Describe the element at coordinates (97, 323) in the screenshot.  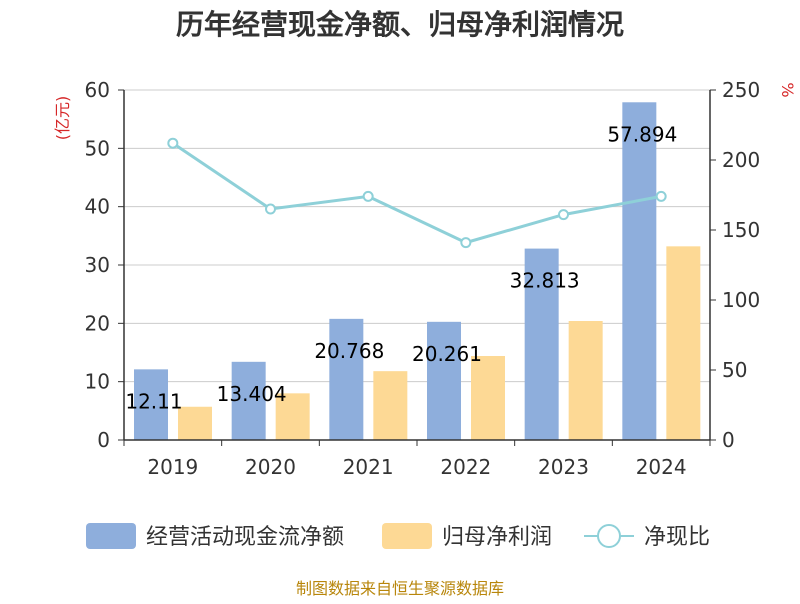
I see `left-tick-label: 20` at that location.